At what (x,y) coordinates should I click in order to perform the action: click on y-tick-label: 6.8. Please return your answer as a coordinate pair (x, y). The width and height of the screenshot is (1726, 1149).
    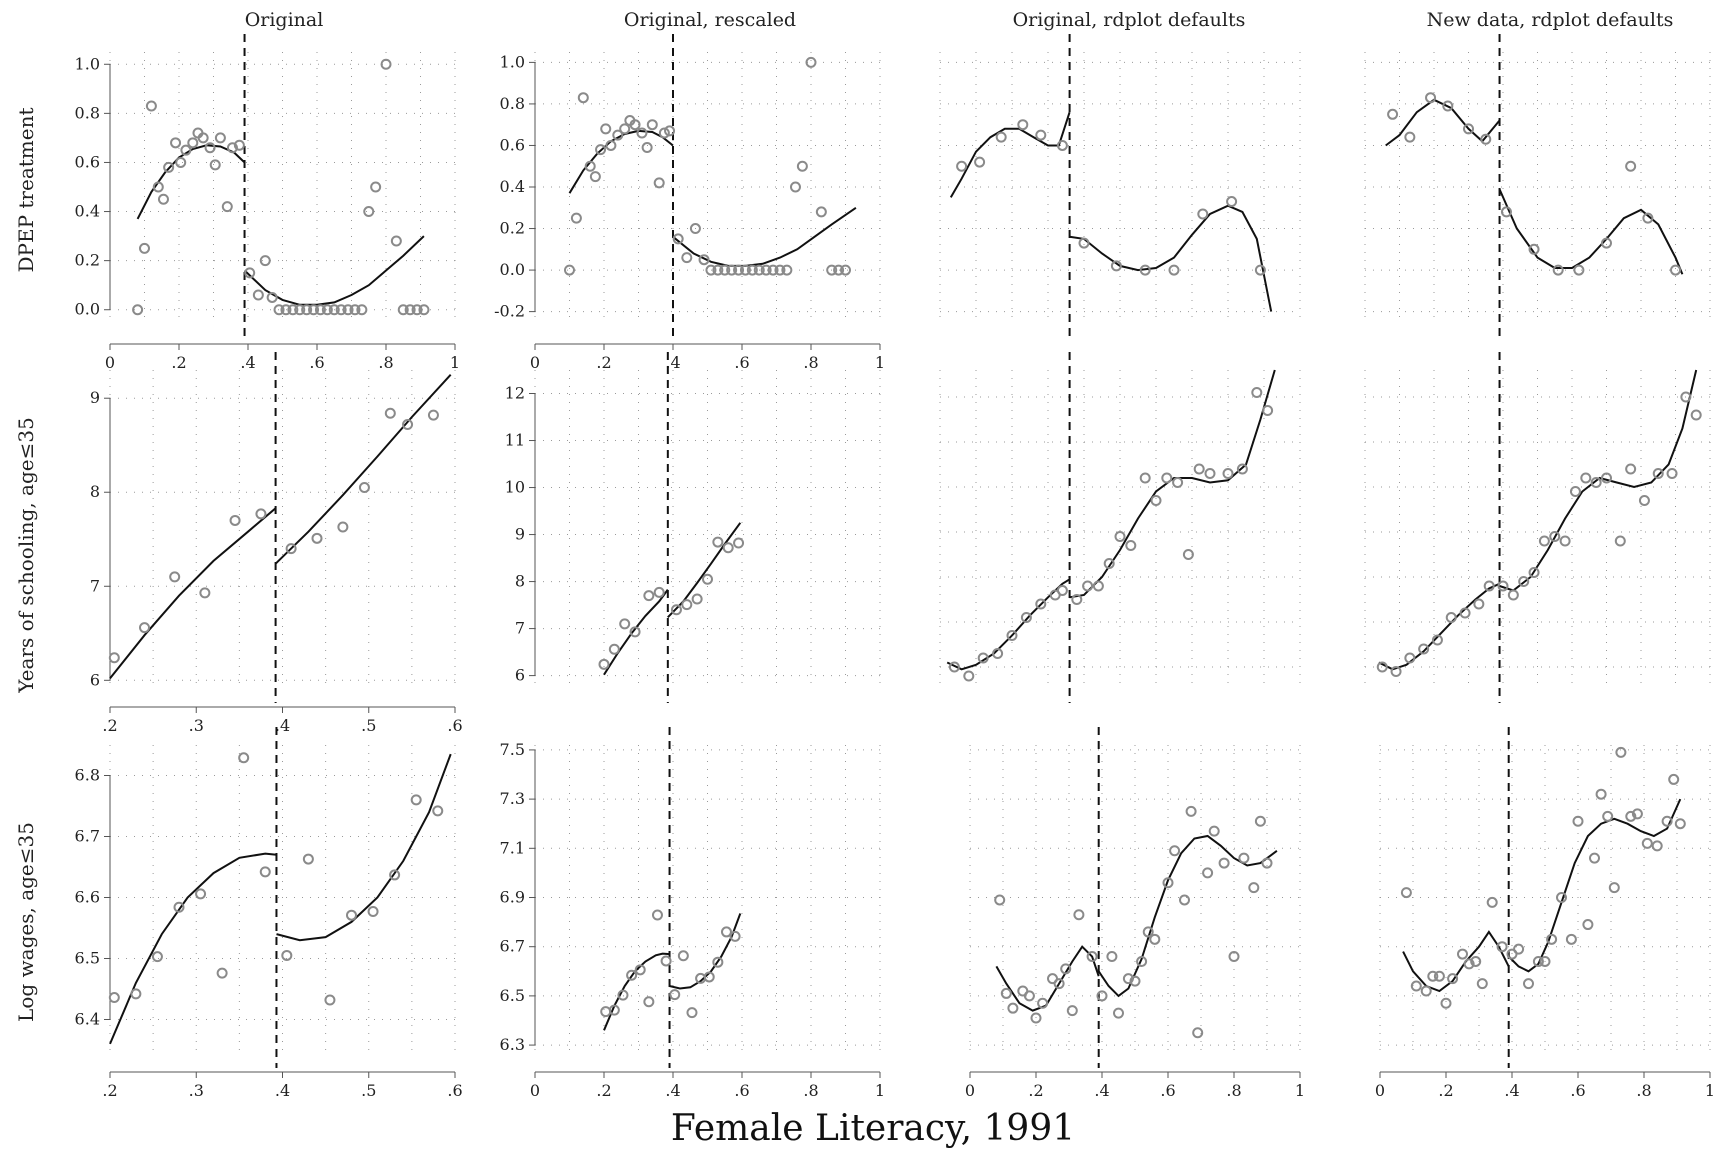
    Looking at the image, I should click on (87, 775).